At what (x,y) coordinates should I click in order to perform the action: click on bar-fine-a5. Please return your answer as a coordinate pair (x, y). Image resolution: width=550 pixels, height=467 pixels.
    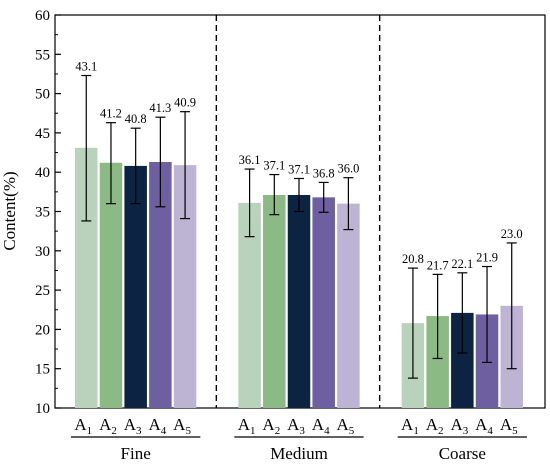
    Looking at the image, I should click on (185, 286).